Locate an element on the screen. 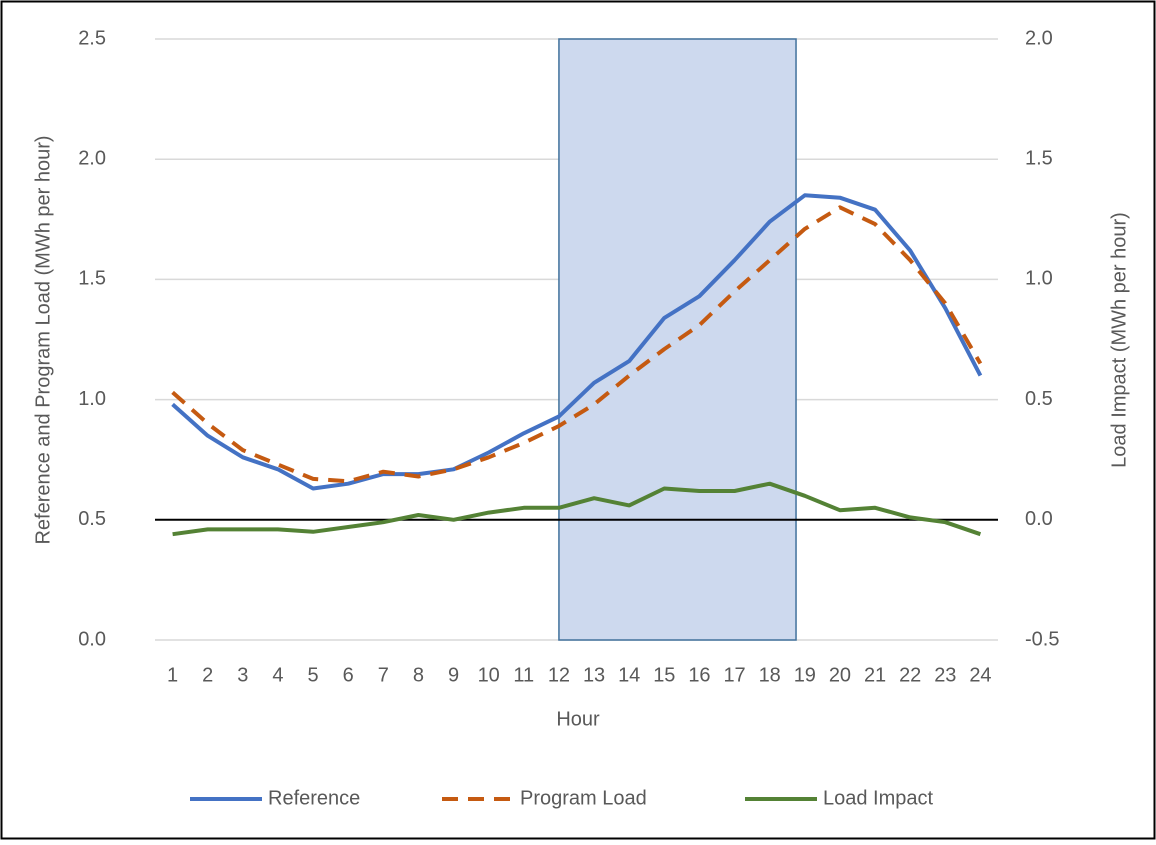 This screenshot has width=1156, height=845. x-tick-label: 1 is located at coordinates (172, 675).